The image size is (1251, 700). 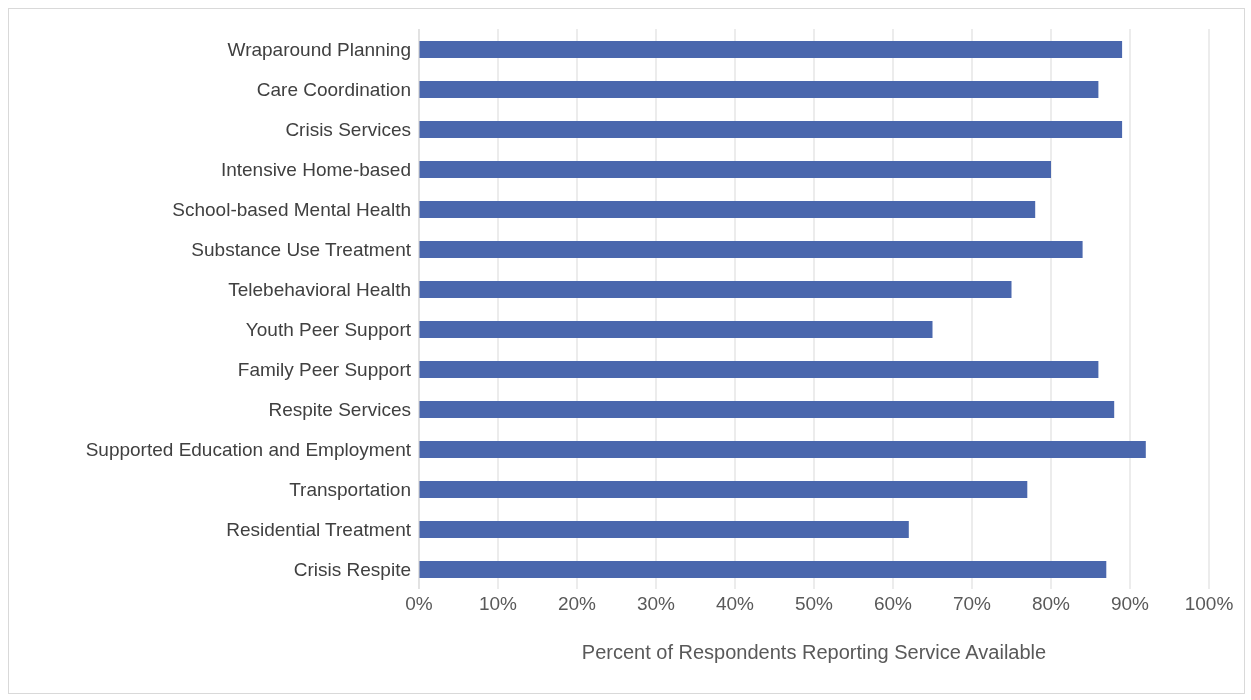 I want to click on x-tick-label: 60%, so click(x=893, y=604).